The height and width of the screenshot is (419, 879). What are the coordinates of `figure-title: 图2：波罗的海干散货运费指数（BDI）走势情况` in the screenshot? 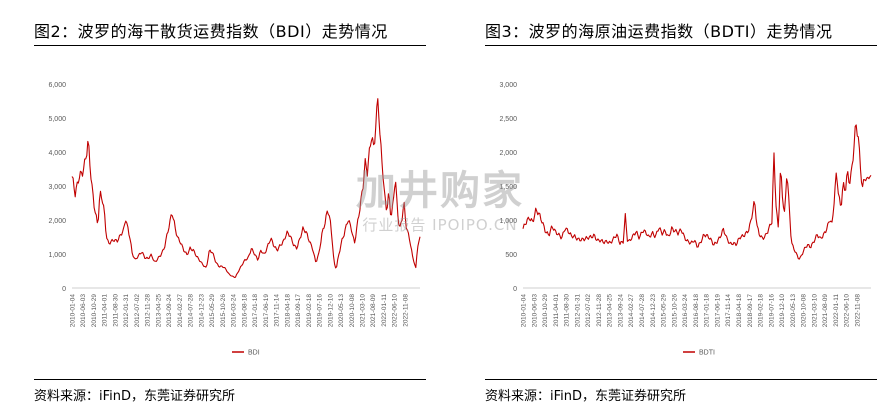 It's located at (211, 31).